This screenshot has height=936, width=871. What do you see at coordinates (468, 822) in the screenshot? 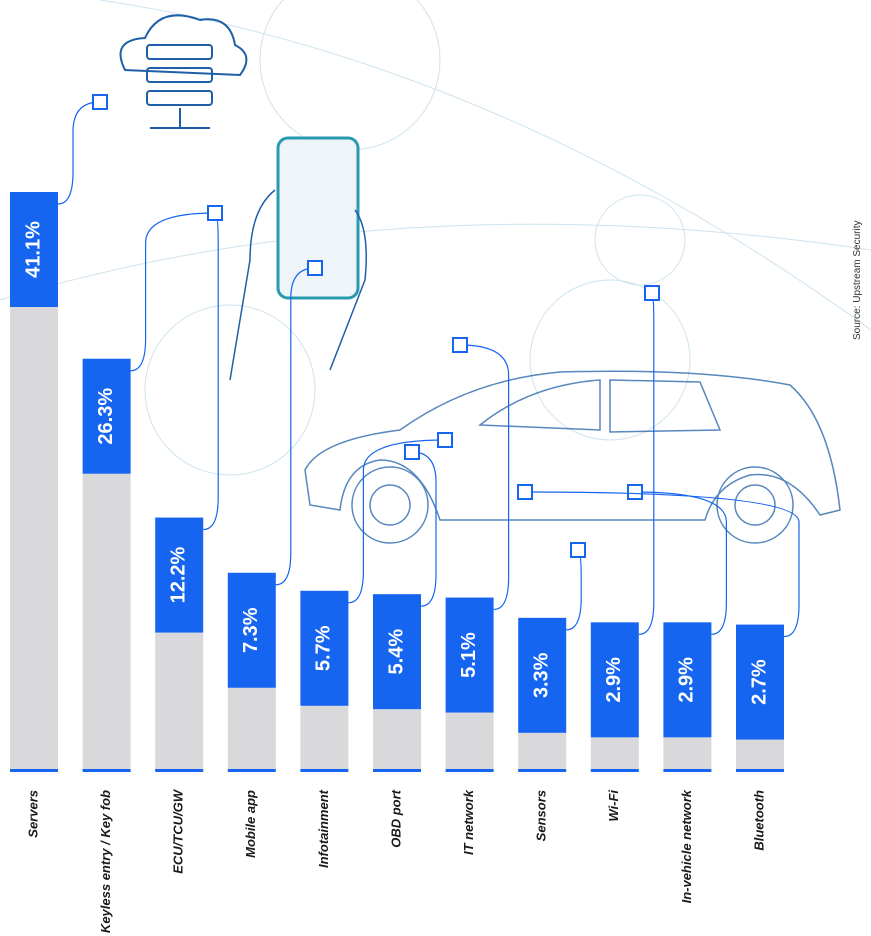
I see `x-tick-label: IT network` at bounding box center [468, 822].